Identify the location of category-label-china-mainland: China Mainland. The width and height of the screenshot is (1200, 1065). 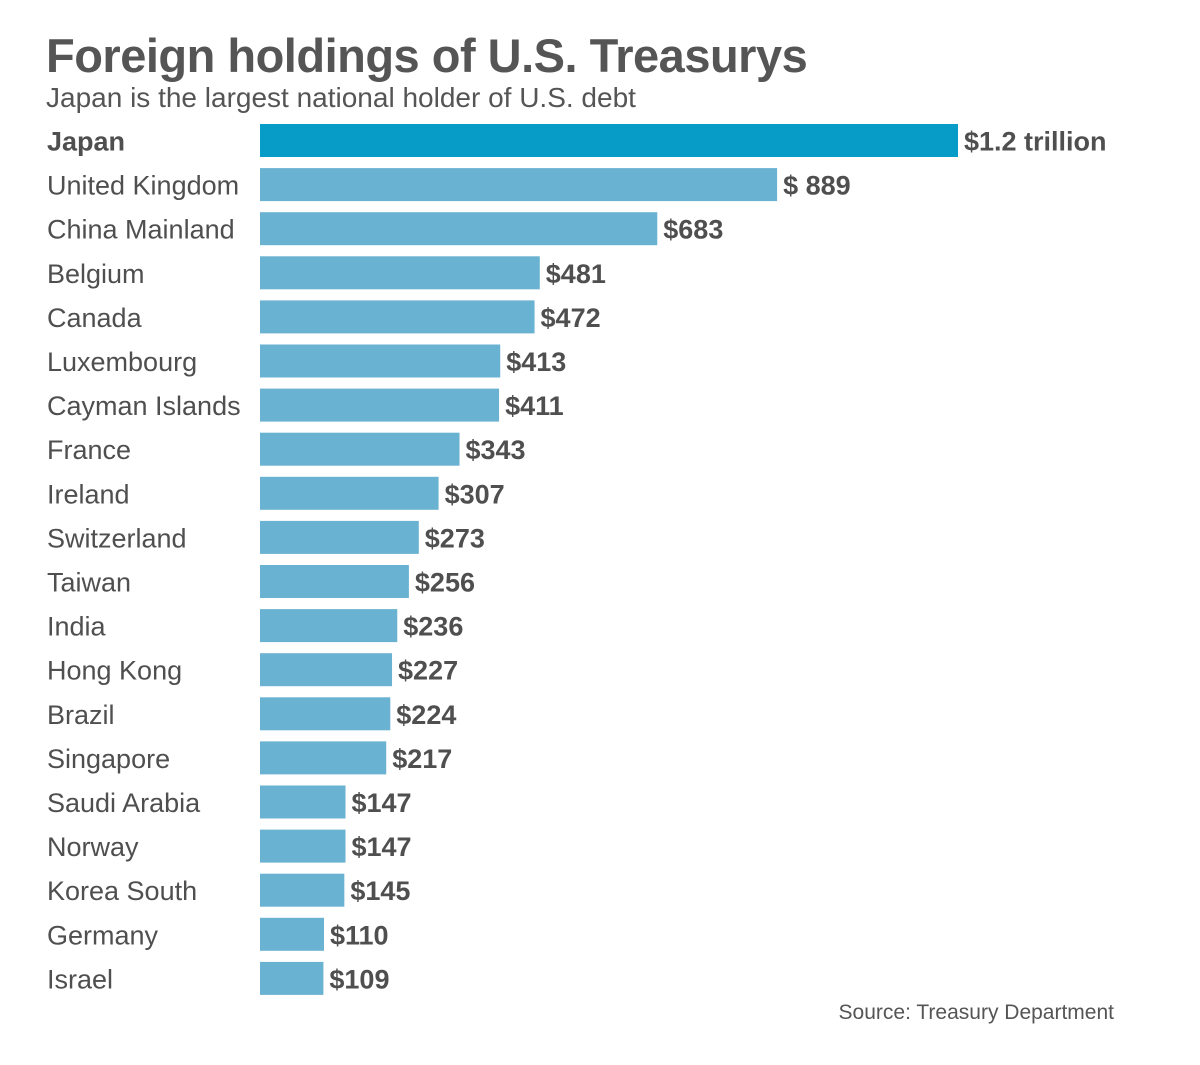
(141, 230).